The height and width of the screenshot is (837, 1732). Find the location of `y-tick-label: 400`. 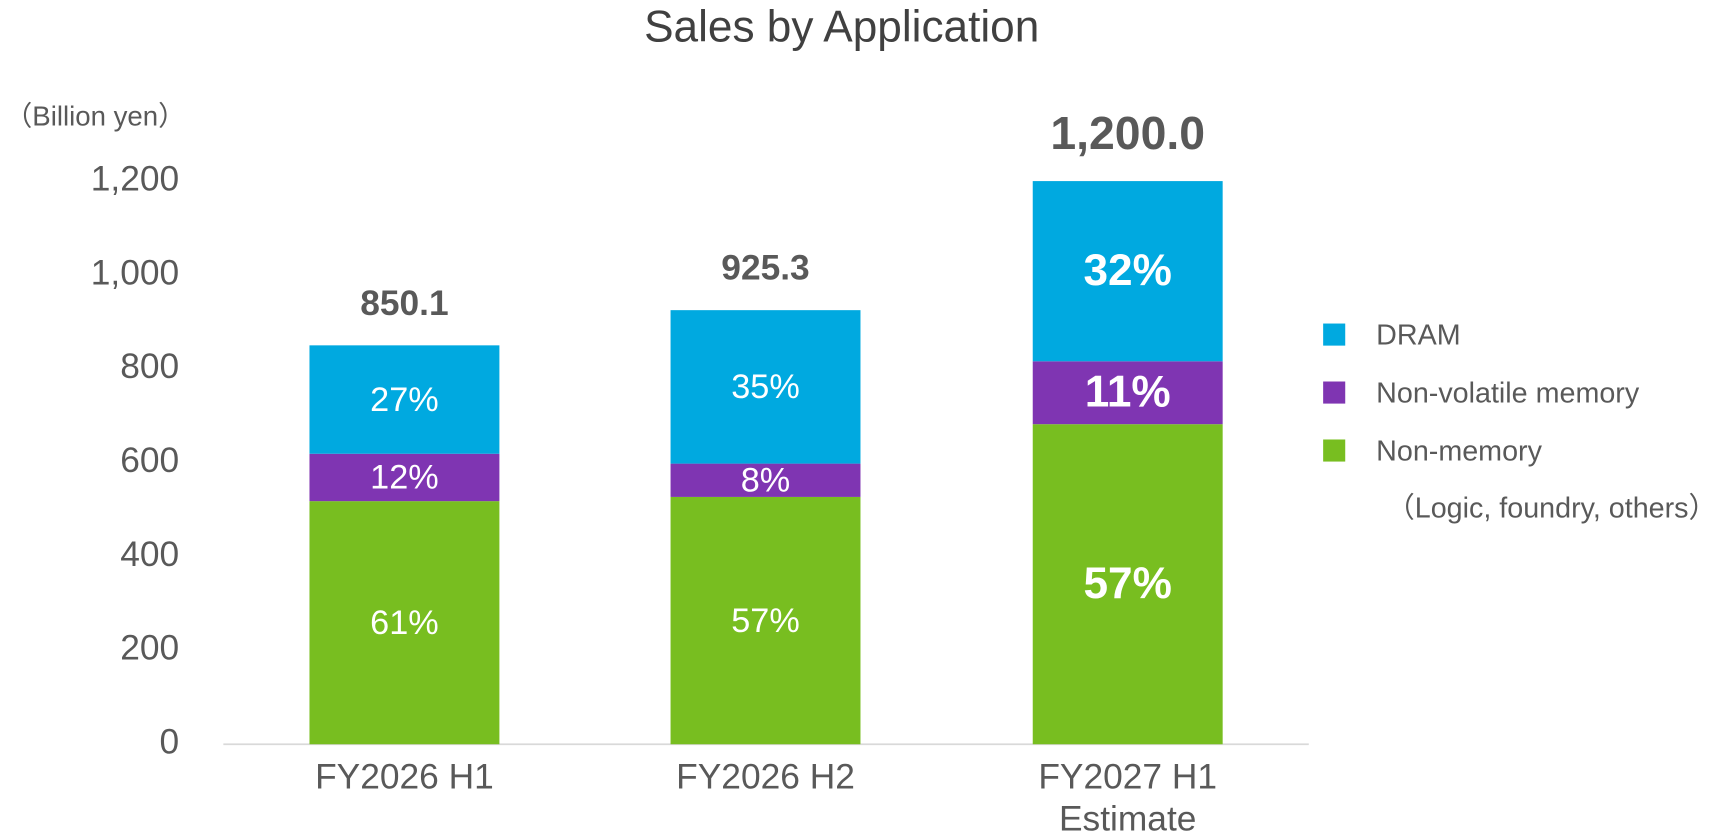

y-tick-label: 400 is located at coordinates (149, 554).